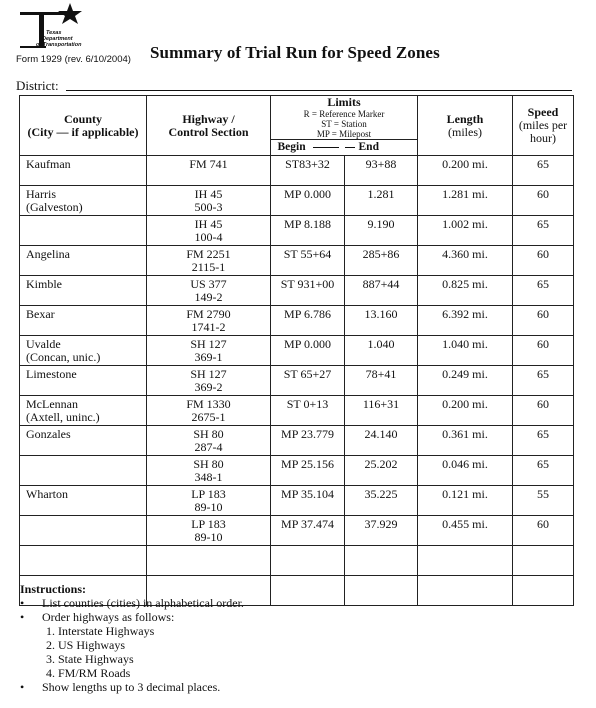  I want to click on begin-cell: MP 25.156, so click(307, 470).